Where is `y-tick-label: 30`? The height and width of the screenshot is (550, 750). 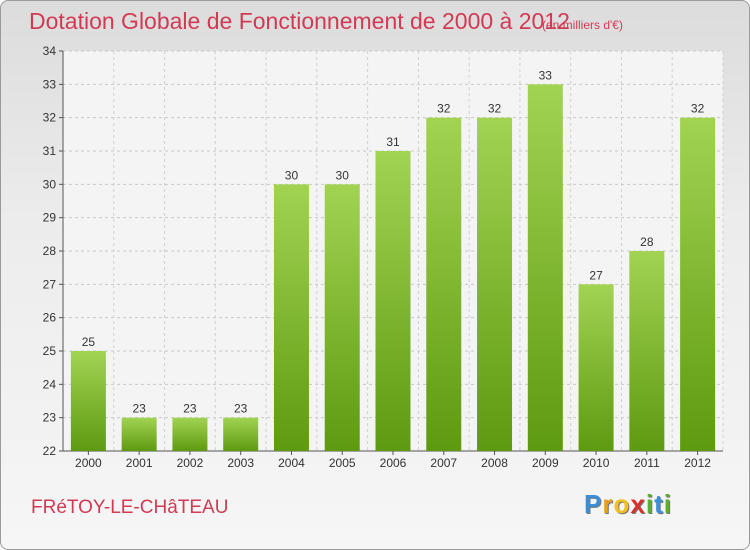 y-tick-label: 30 is located at coordinates (50, 184).